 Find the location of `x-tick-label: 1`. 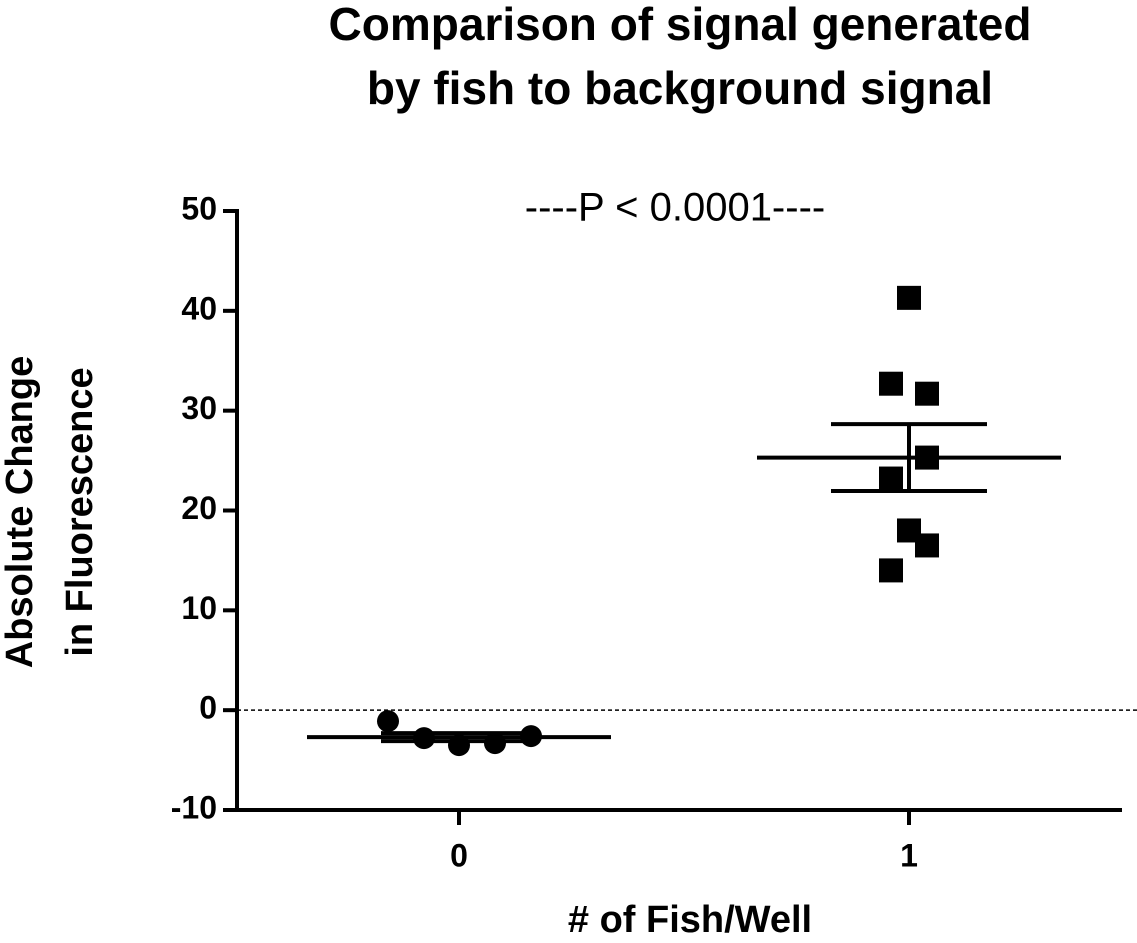

x-tick-label: 1 is located at coordinates (909, 855).